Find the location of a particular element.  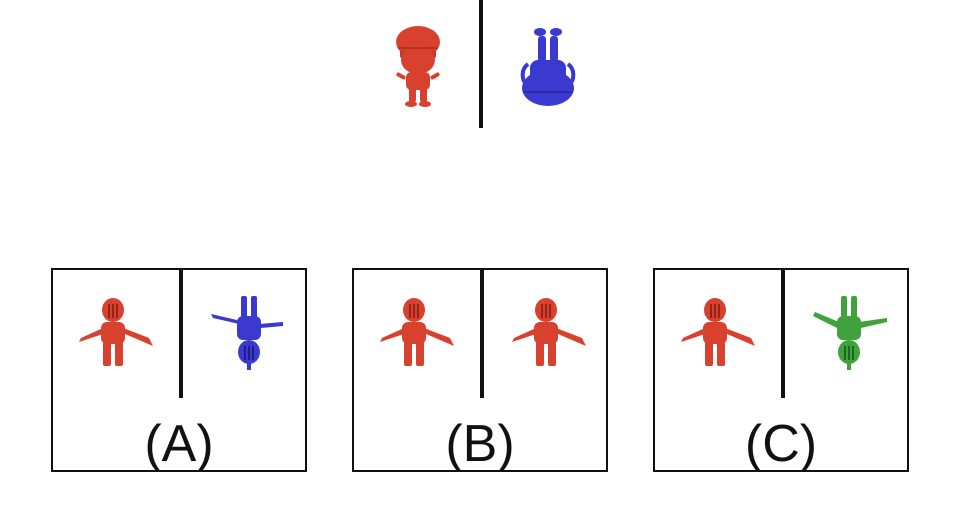

option-c-right-figure is located at coordinates (851, 333).